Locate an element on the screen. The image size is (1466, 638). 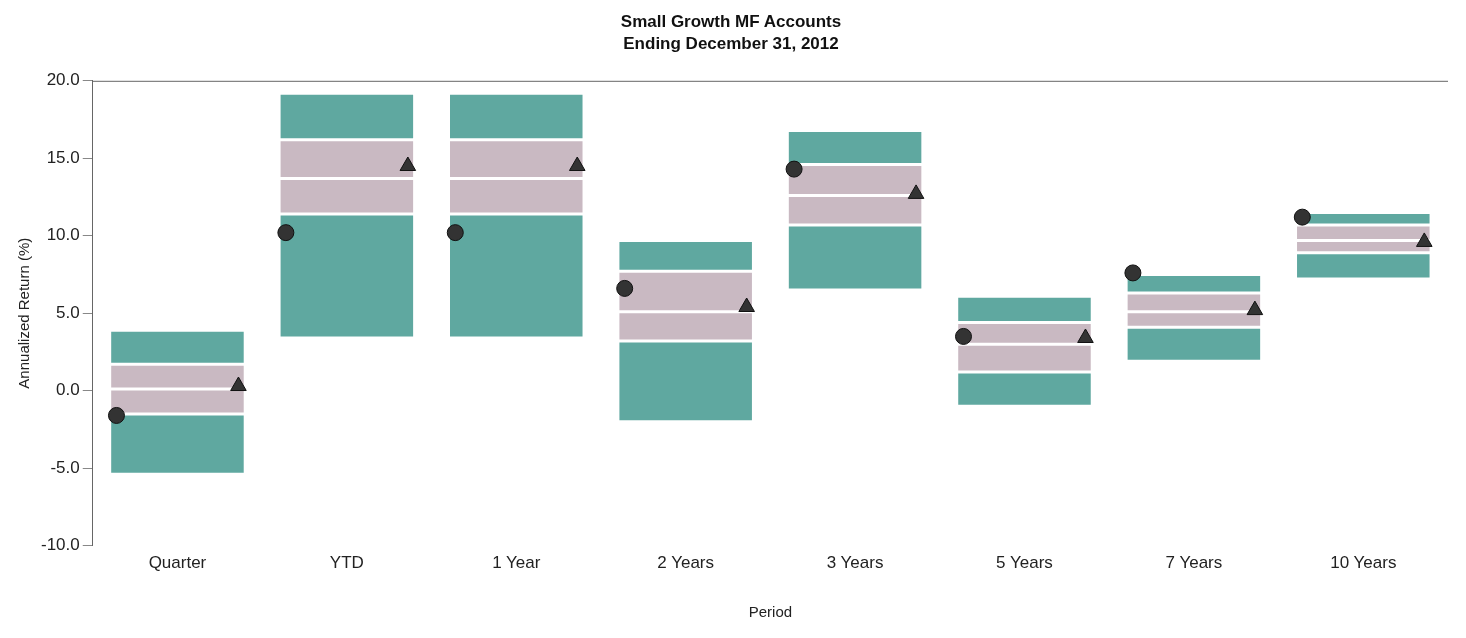
y-tick-label: -10.0 is located at coordinates (60, 545).